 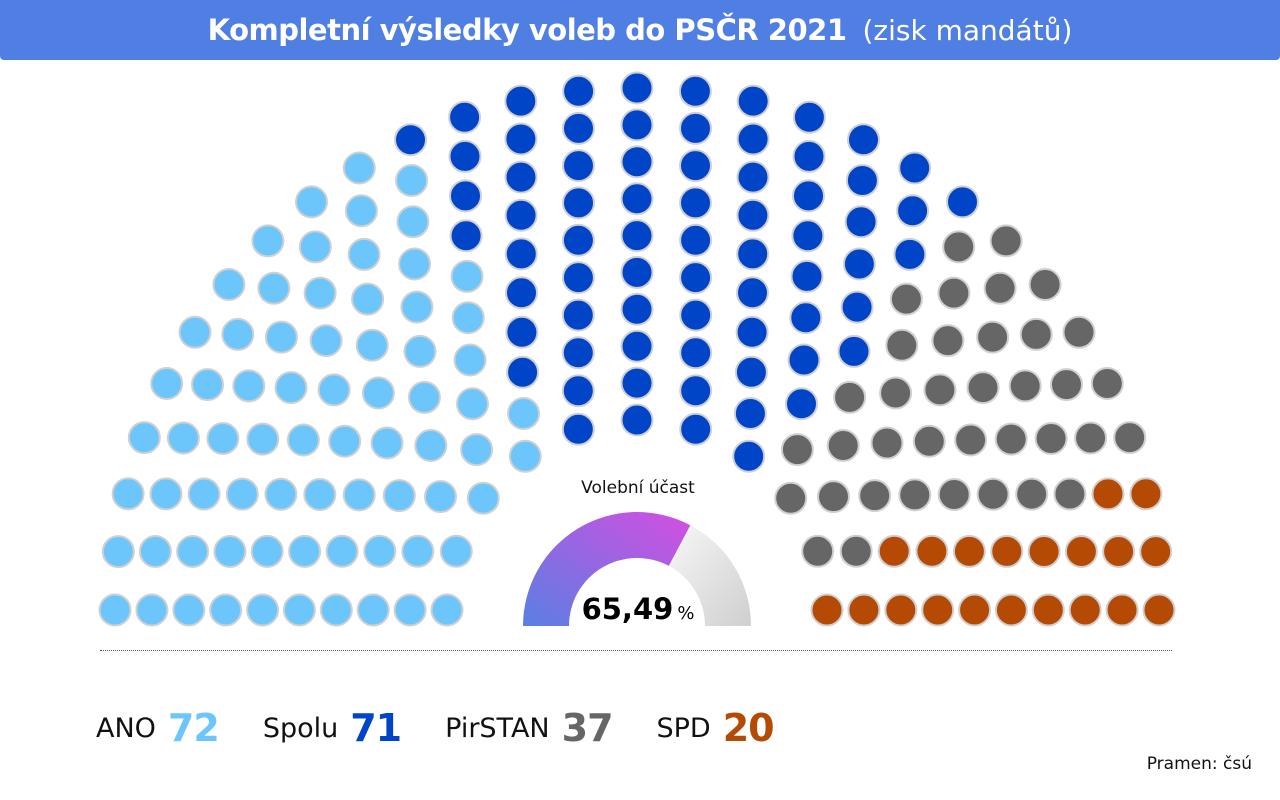 What do you see at coordinates (638, 609) in the screenshot?
I see `turnout-value: 65,49%` at bounding box center [638, 609].